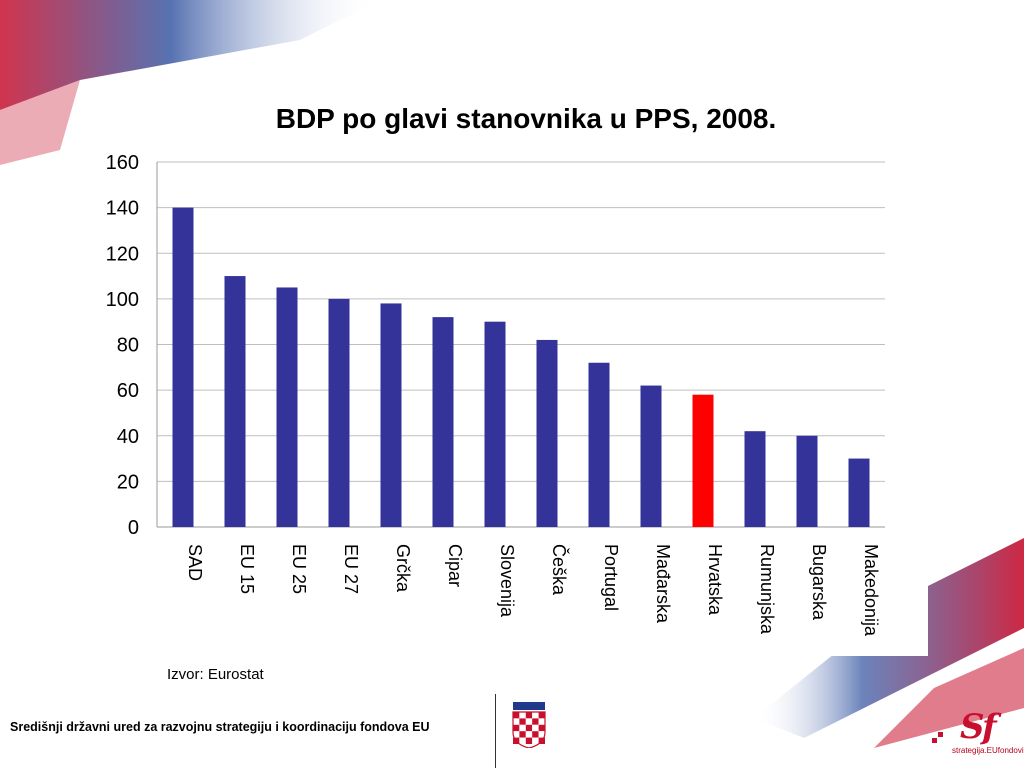  Describe the element at coordinates (215, 674) in the screenshot. I see `source-note: Izvor: Eurostat` at that location.